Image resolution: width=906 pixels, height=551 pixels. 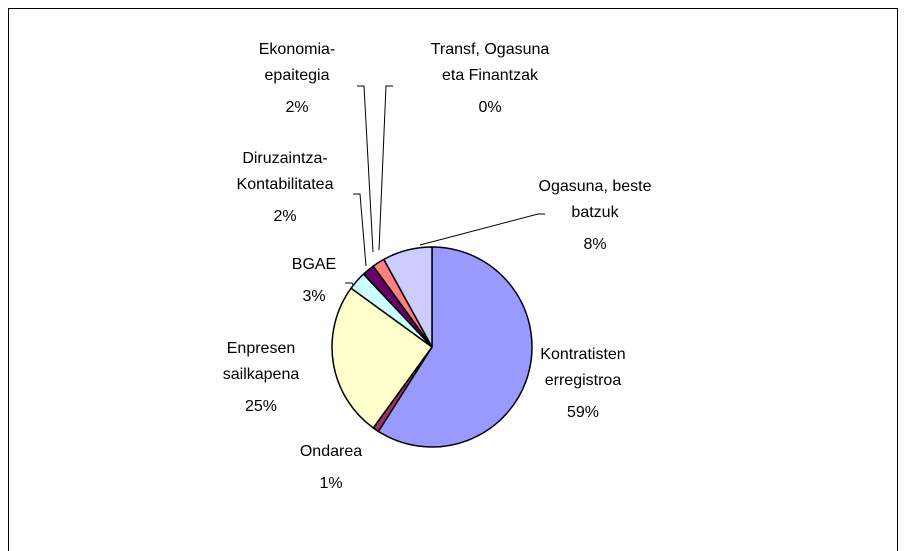 What do you see at coordinates (314, 264) in the screenshot?
I see `category-label: BGAE` at bounding box center [314, 264].